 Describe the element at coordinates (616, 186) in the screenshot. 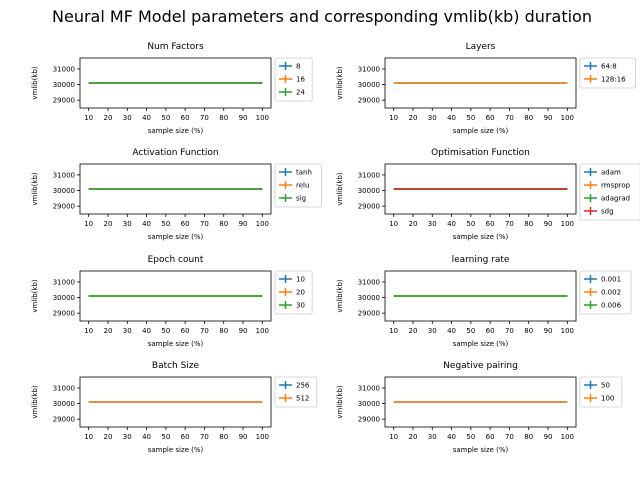

I see `legend-label-rmsprop: rmsprop` at that location.